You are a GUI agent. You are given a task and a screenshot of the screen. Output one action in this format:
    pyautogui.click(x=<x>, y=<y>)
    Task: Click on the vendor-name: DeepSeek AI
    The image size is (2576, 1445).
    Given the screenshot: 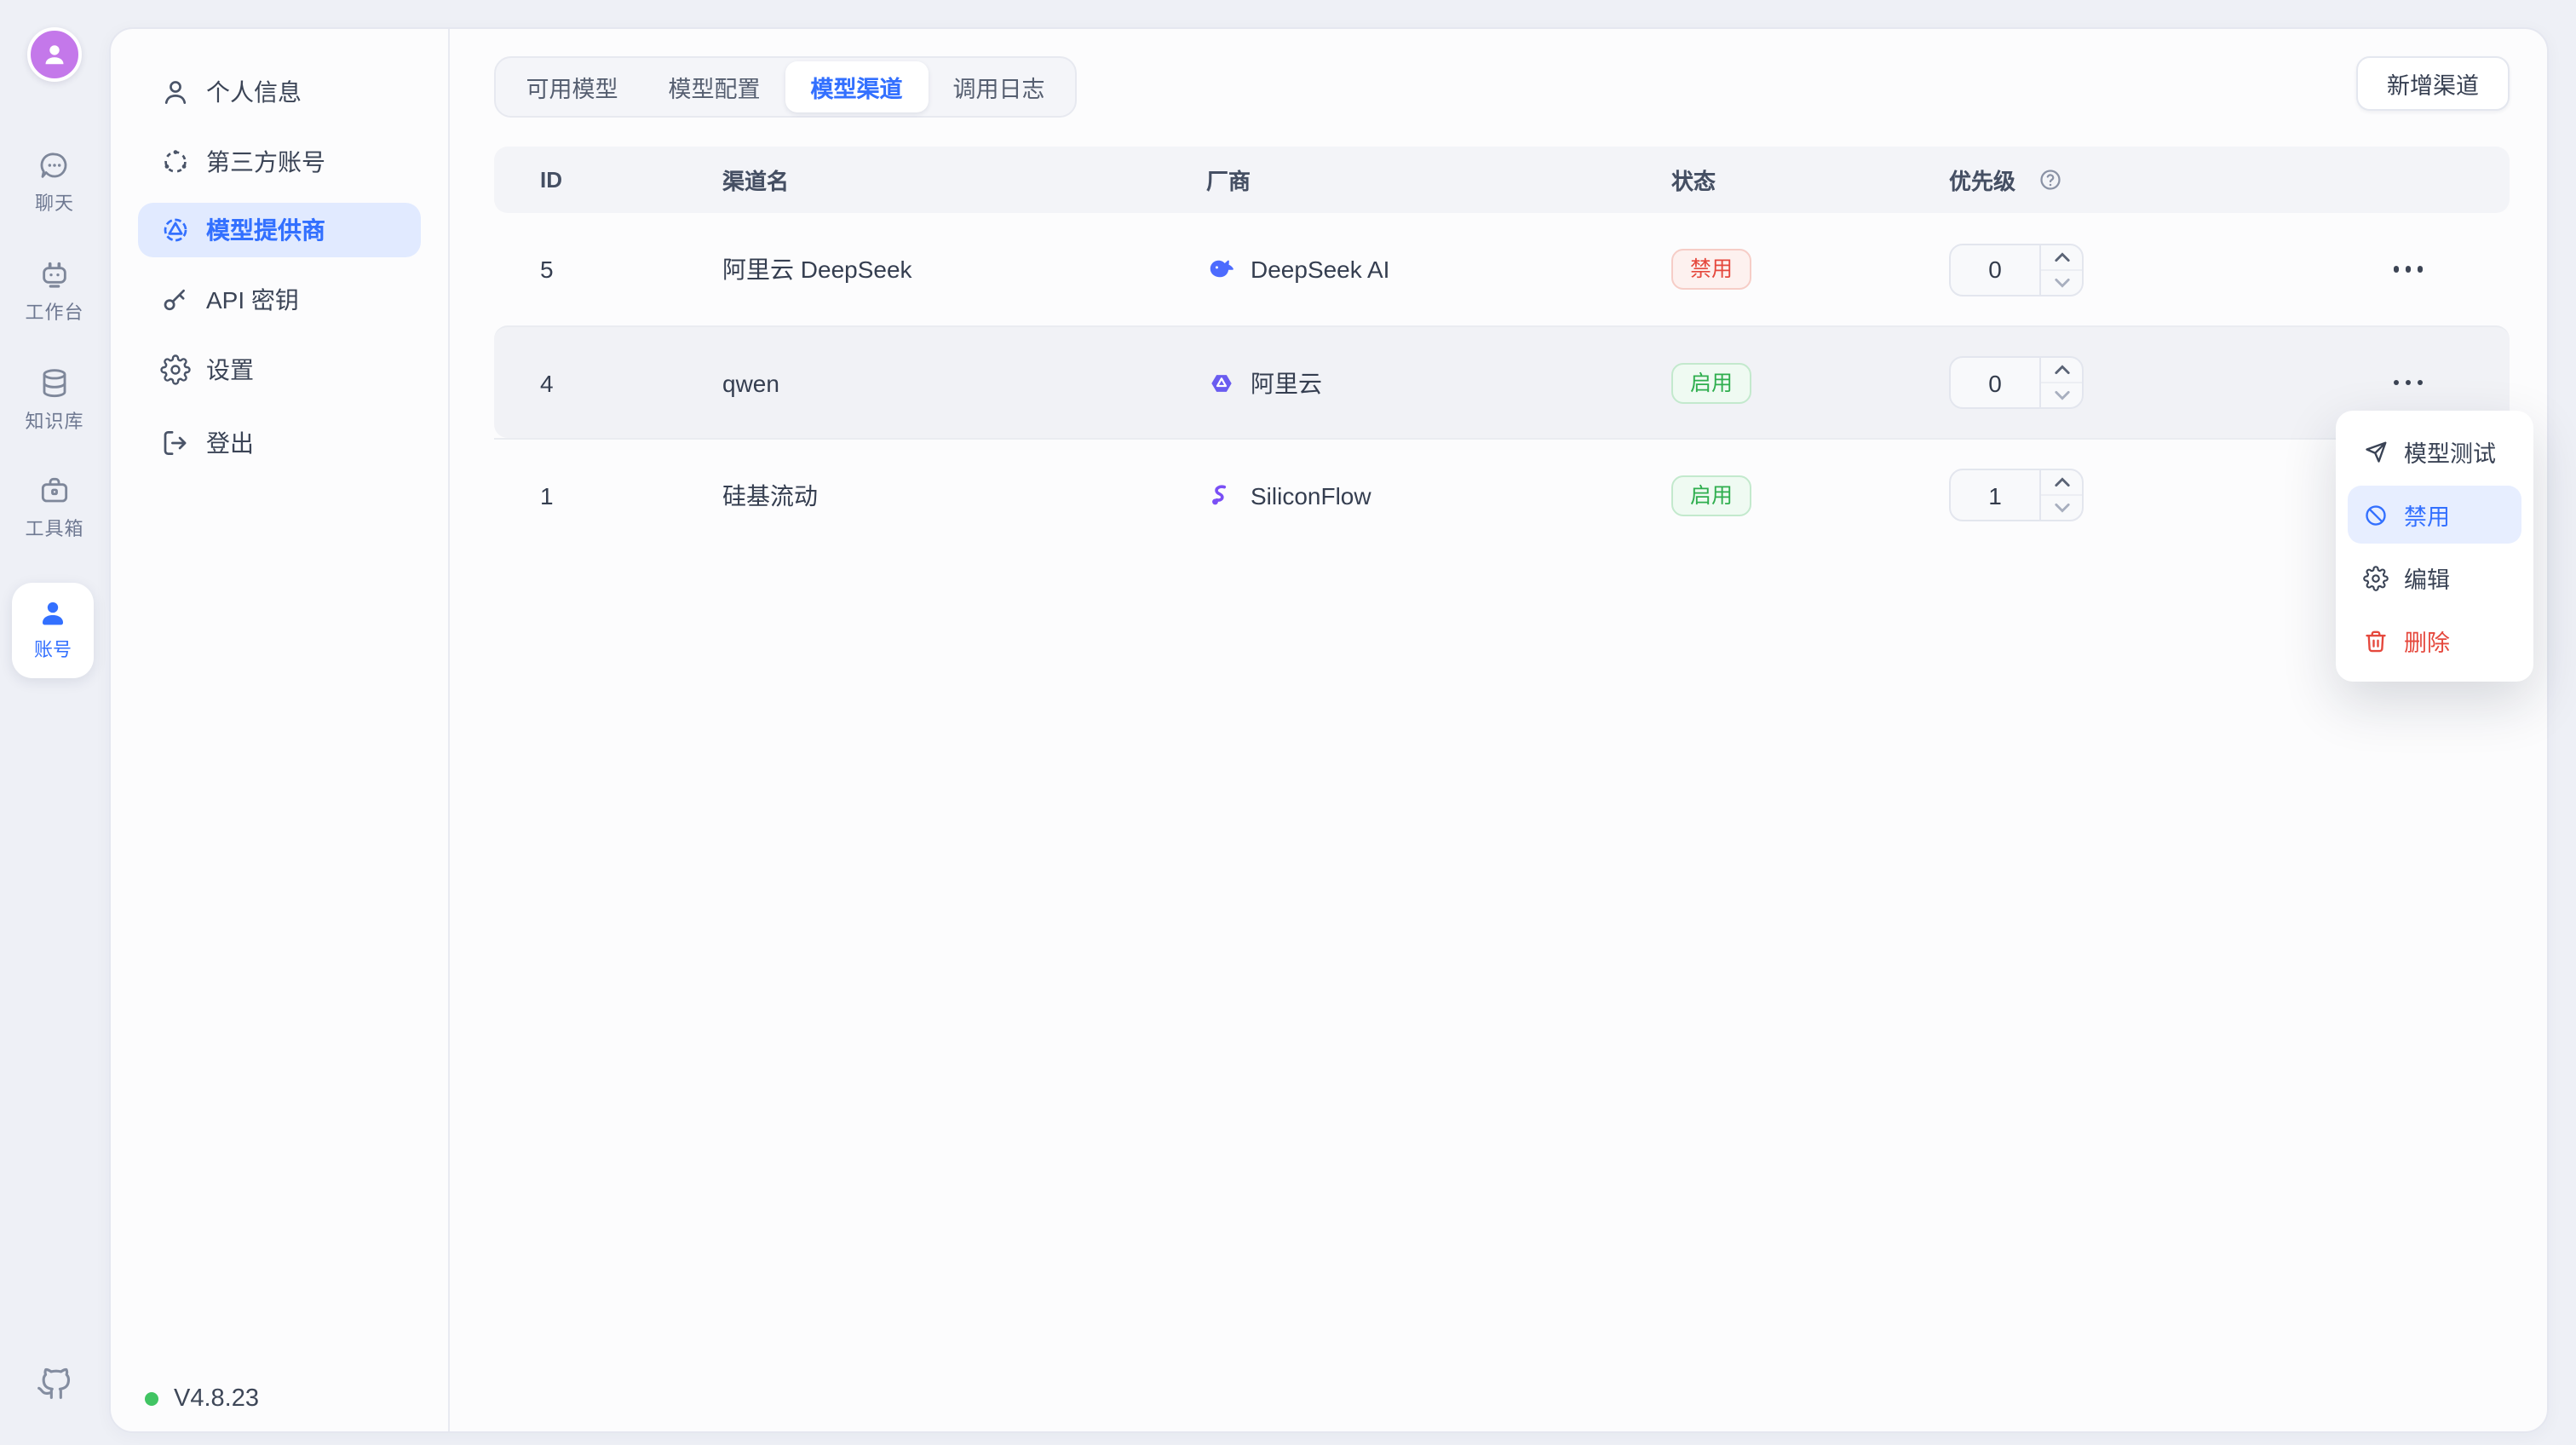 What is the action you would take?
    pyautogui.click(x=1321, y=269)
    